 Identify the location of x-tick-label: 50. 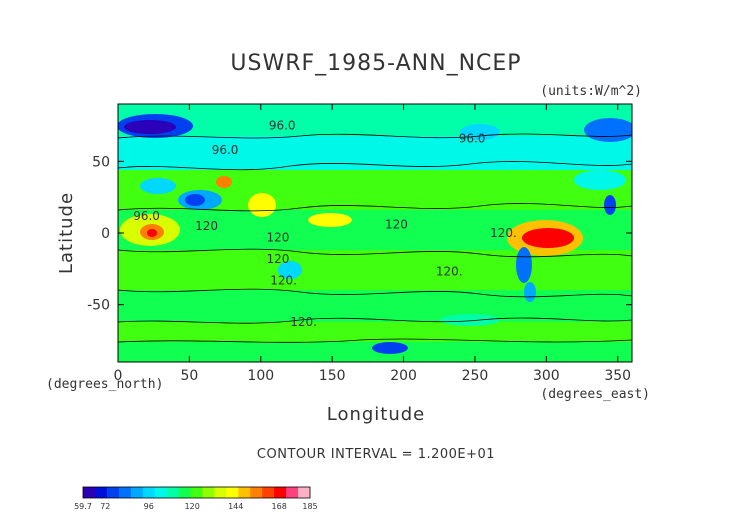
(189, 376).